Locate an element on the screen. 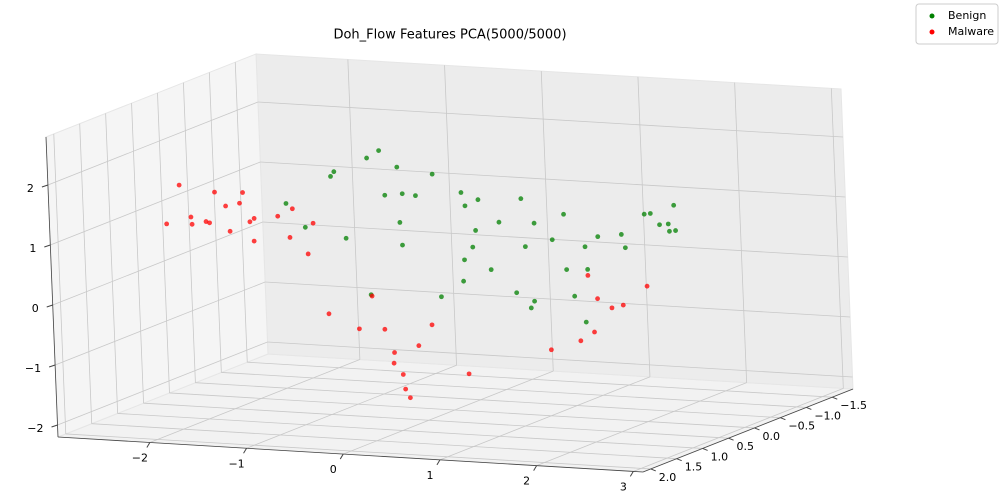  x-axis-line is located at coordinates (350, 454).